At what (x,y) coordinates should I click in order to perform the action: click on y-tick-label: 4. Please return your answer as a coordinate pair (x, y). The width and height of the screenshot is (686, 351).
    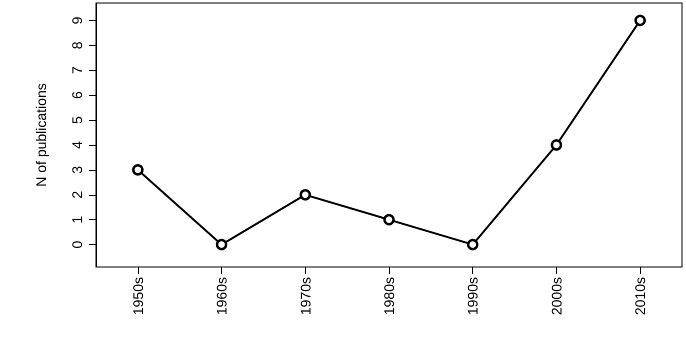
    Looking at the image, I should click on (77, 144).